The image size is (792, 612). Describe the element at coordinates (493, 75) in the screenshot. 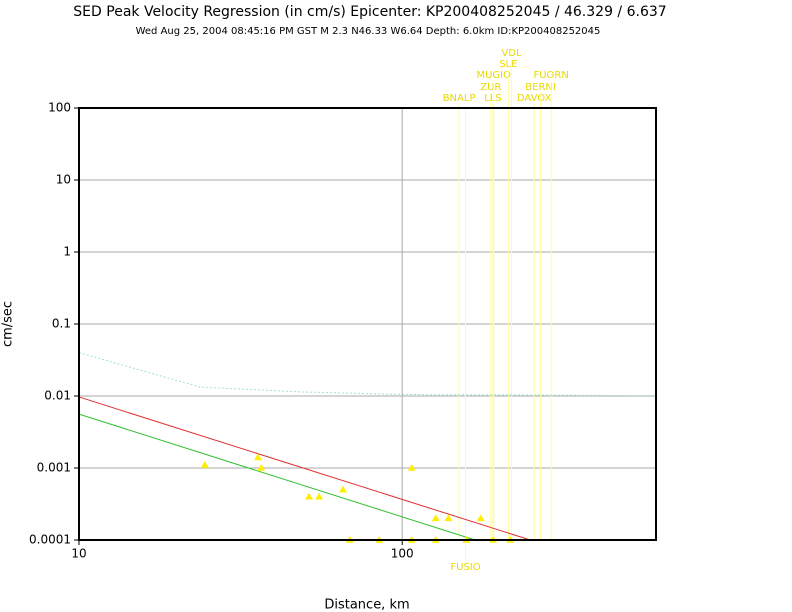

I see `station-label: MUGIO` at that location.